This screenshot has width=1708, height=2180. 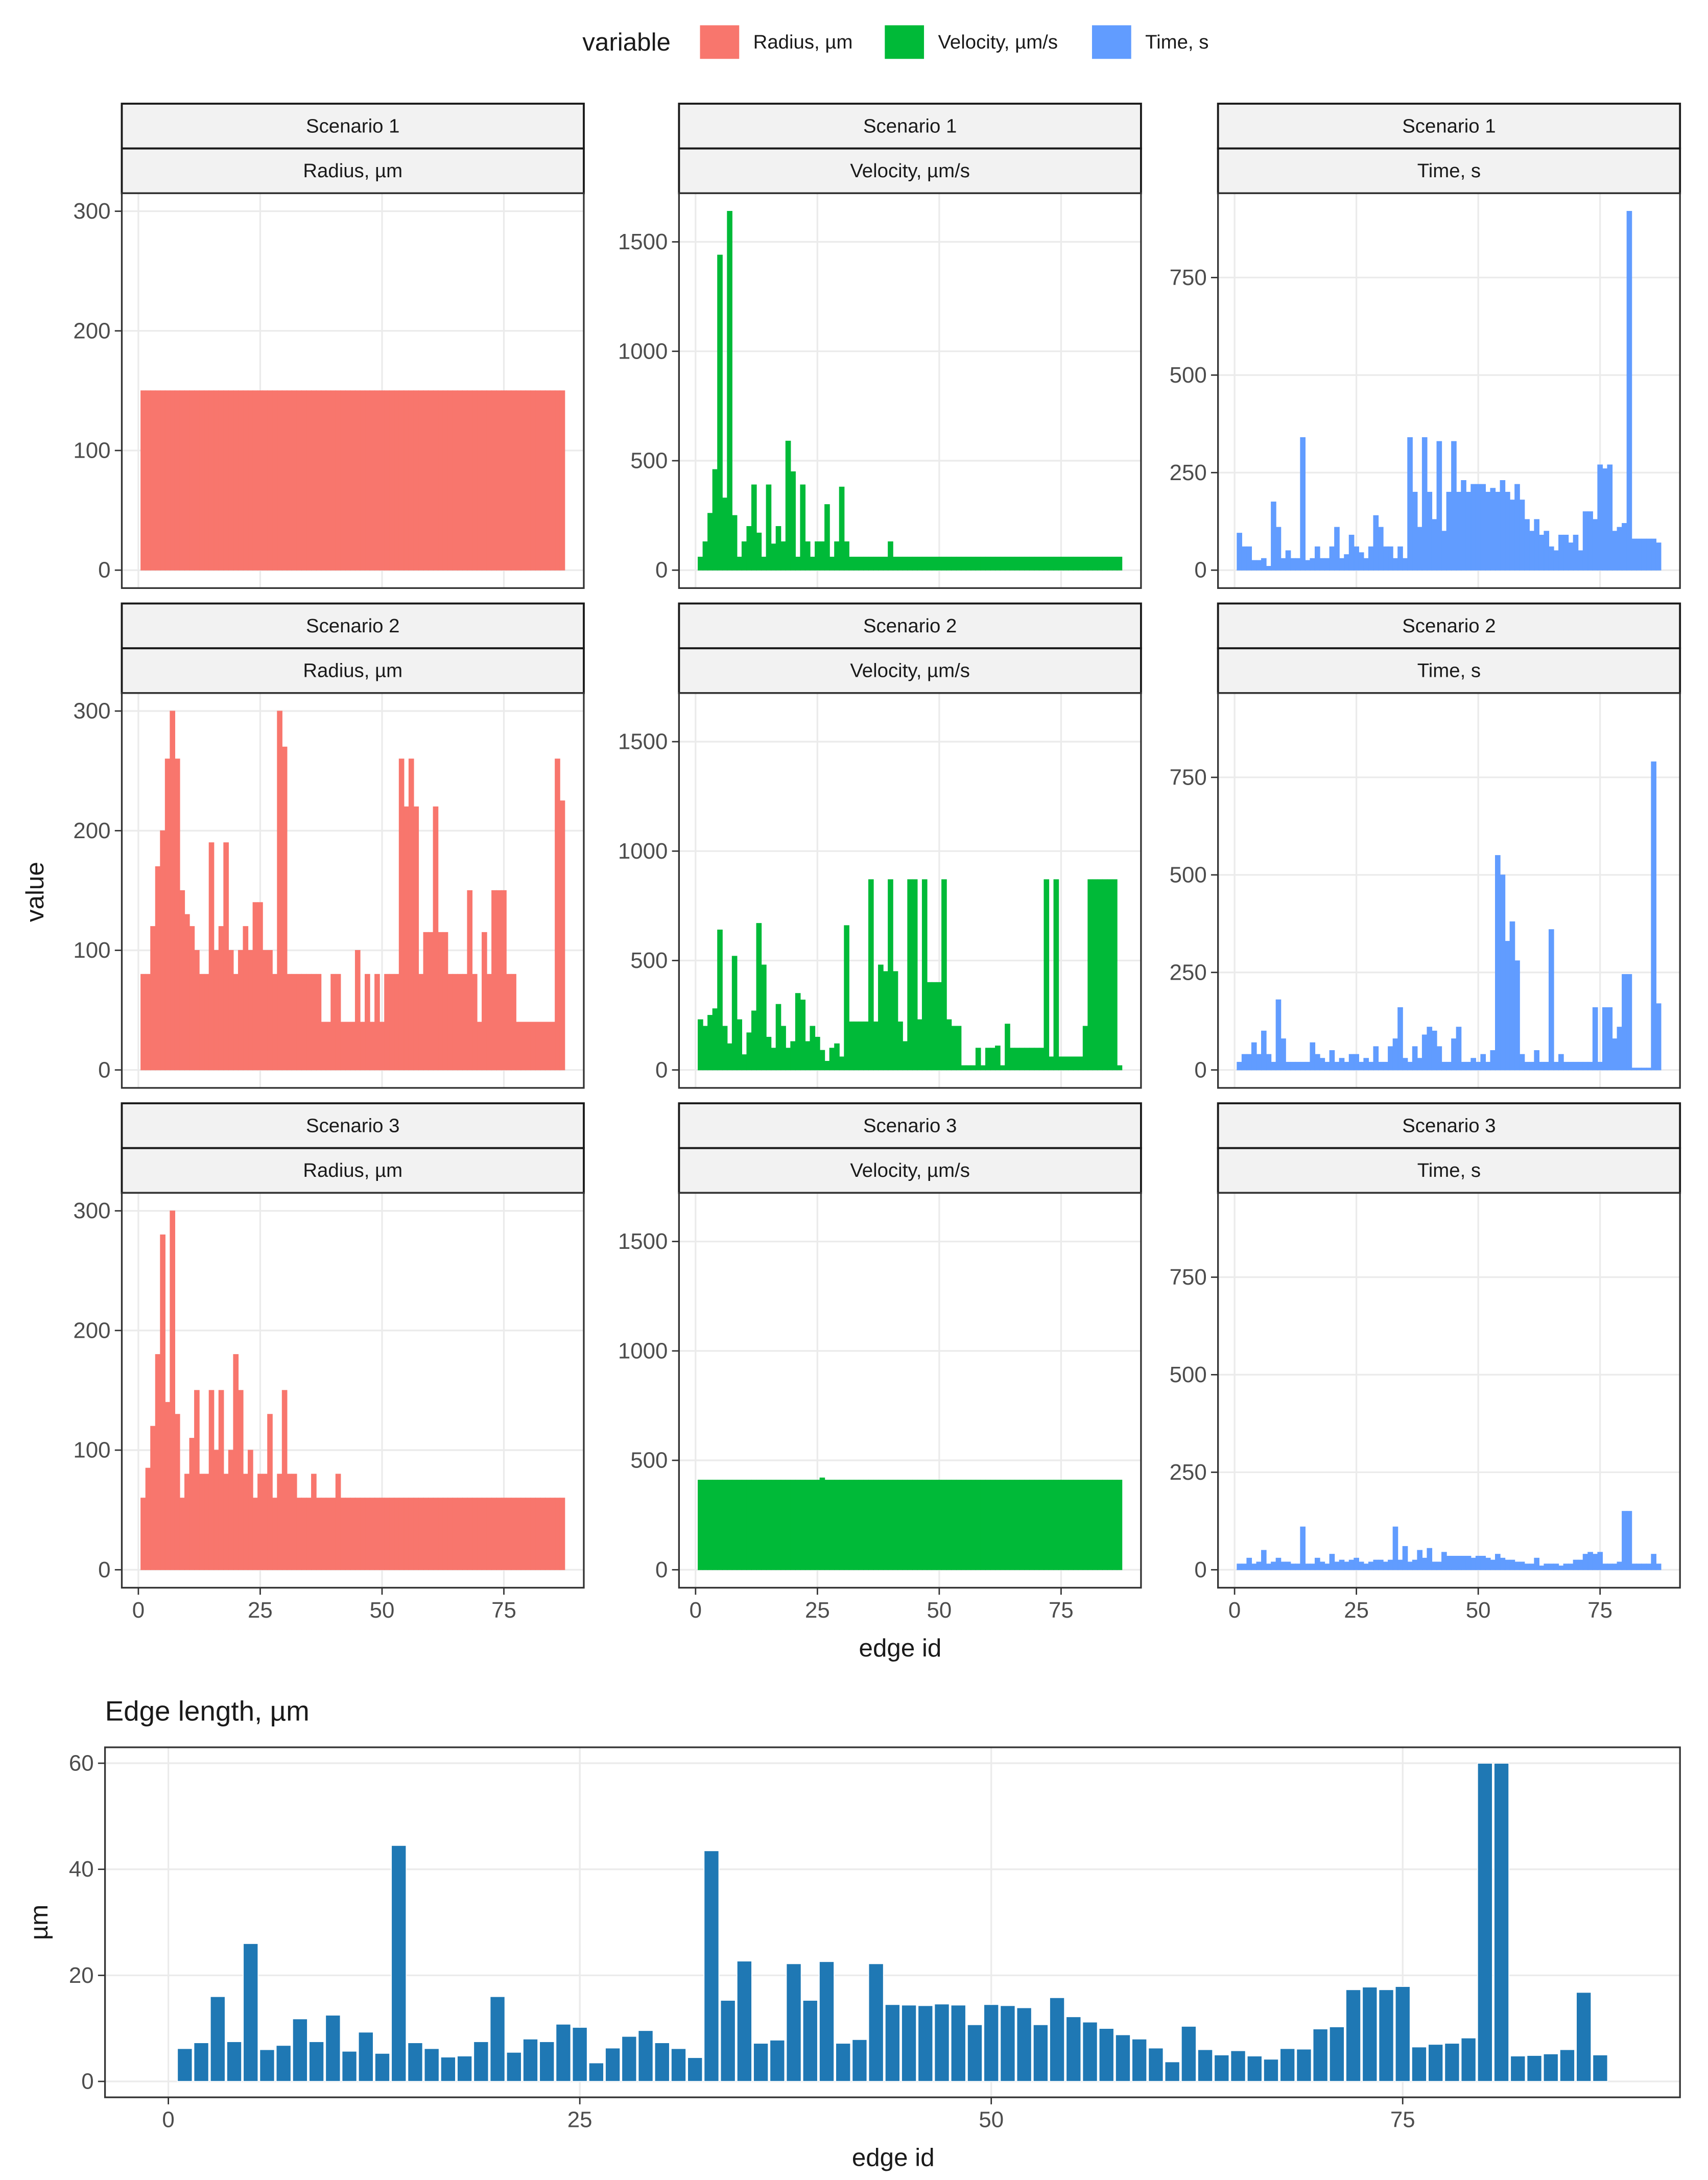 I want to click on legend-label: Radius, µm, so click(x=803, y=42).